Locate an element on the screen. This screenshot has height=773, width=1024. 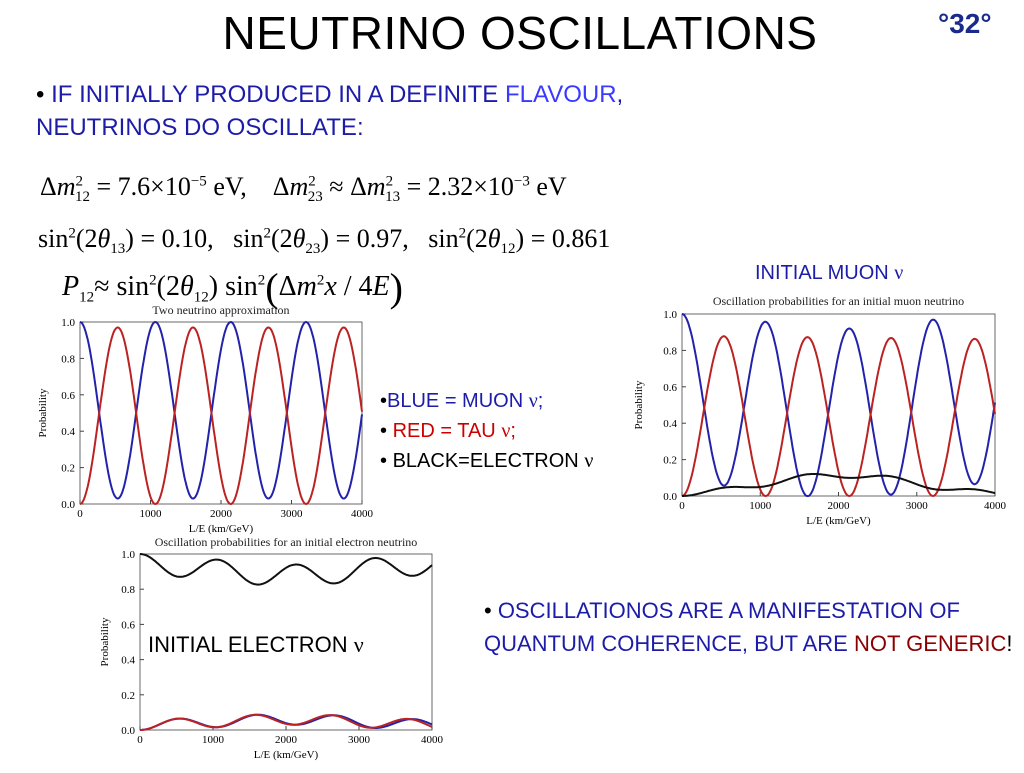
eq-sin1: sin is located at coordinates (53, 238).